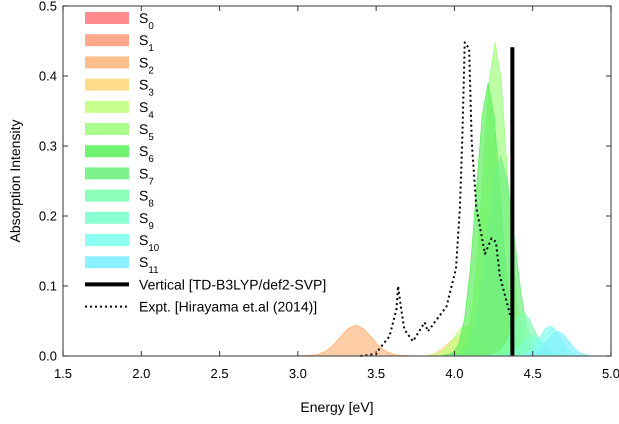  What do you see at coordinates (232, 284) in the screenshot?
I see `legend-label: Vertical [TD-B3LYP/def2-SVP]` at bounding box center [232, 284].